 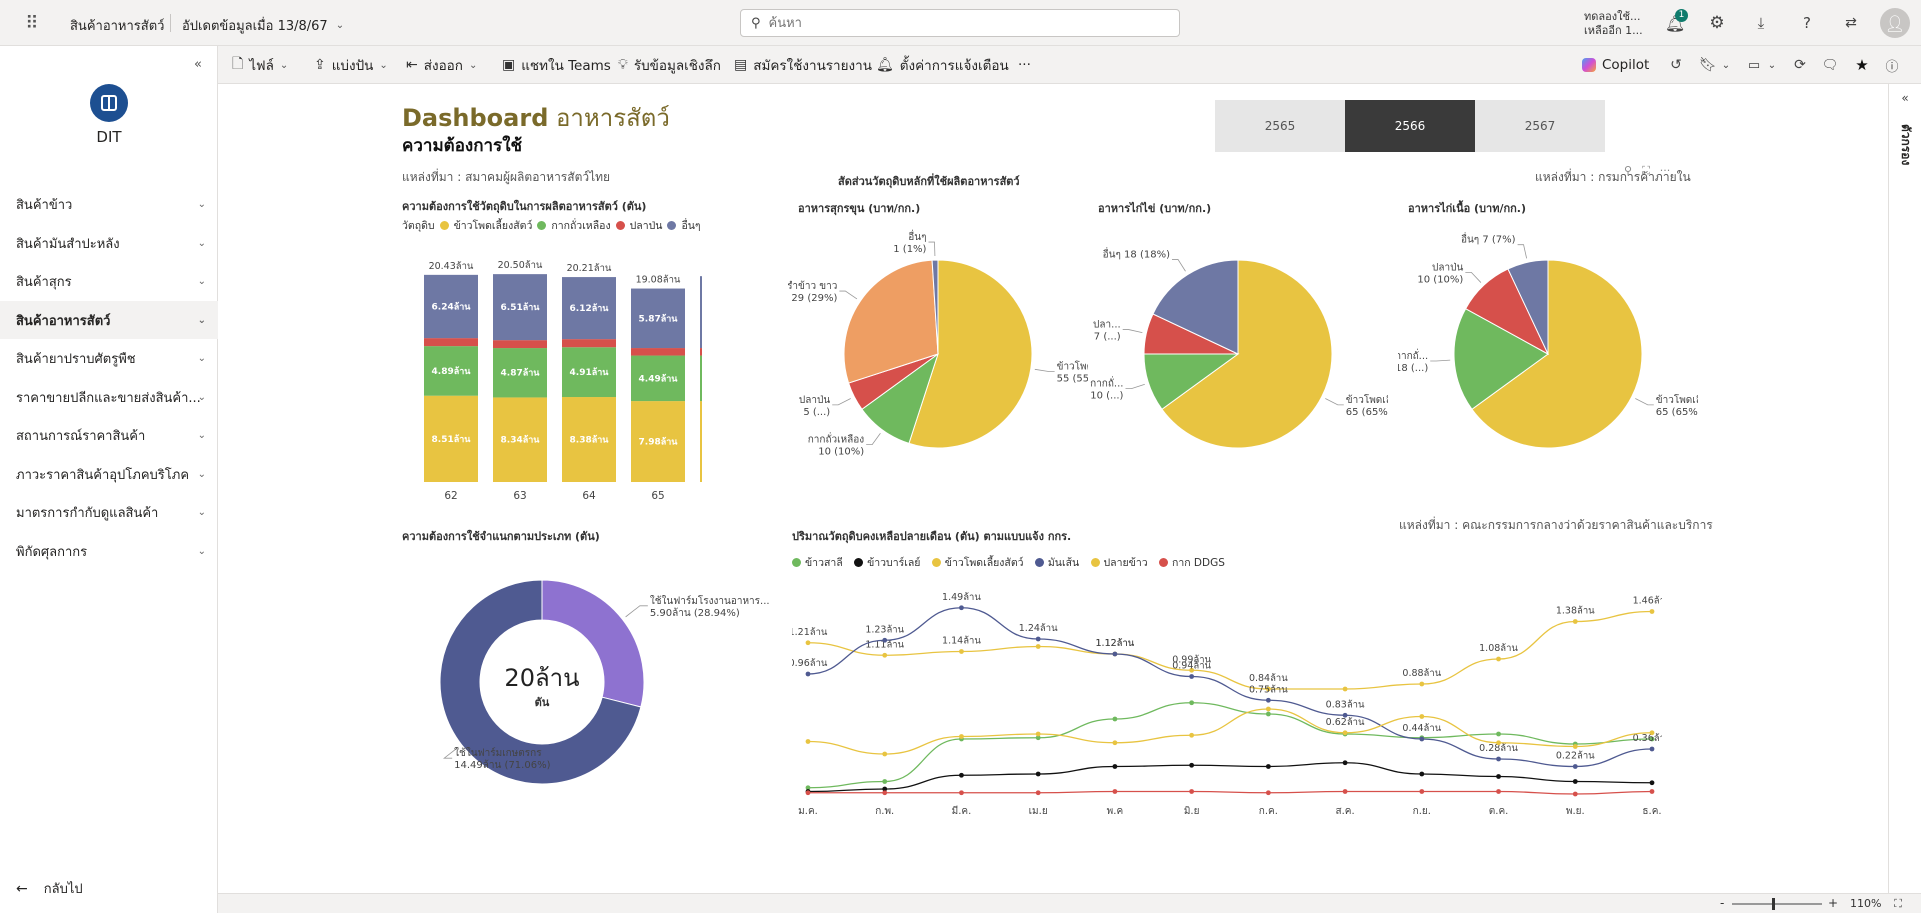 I want to click on bell-icon: 🔔︎, so click(x=885, y=65).